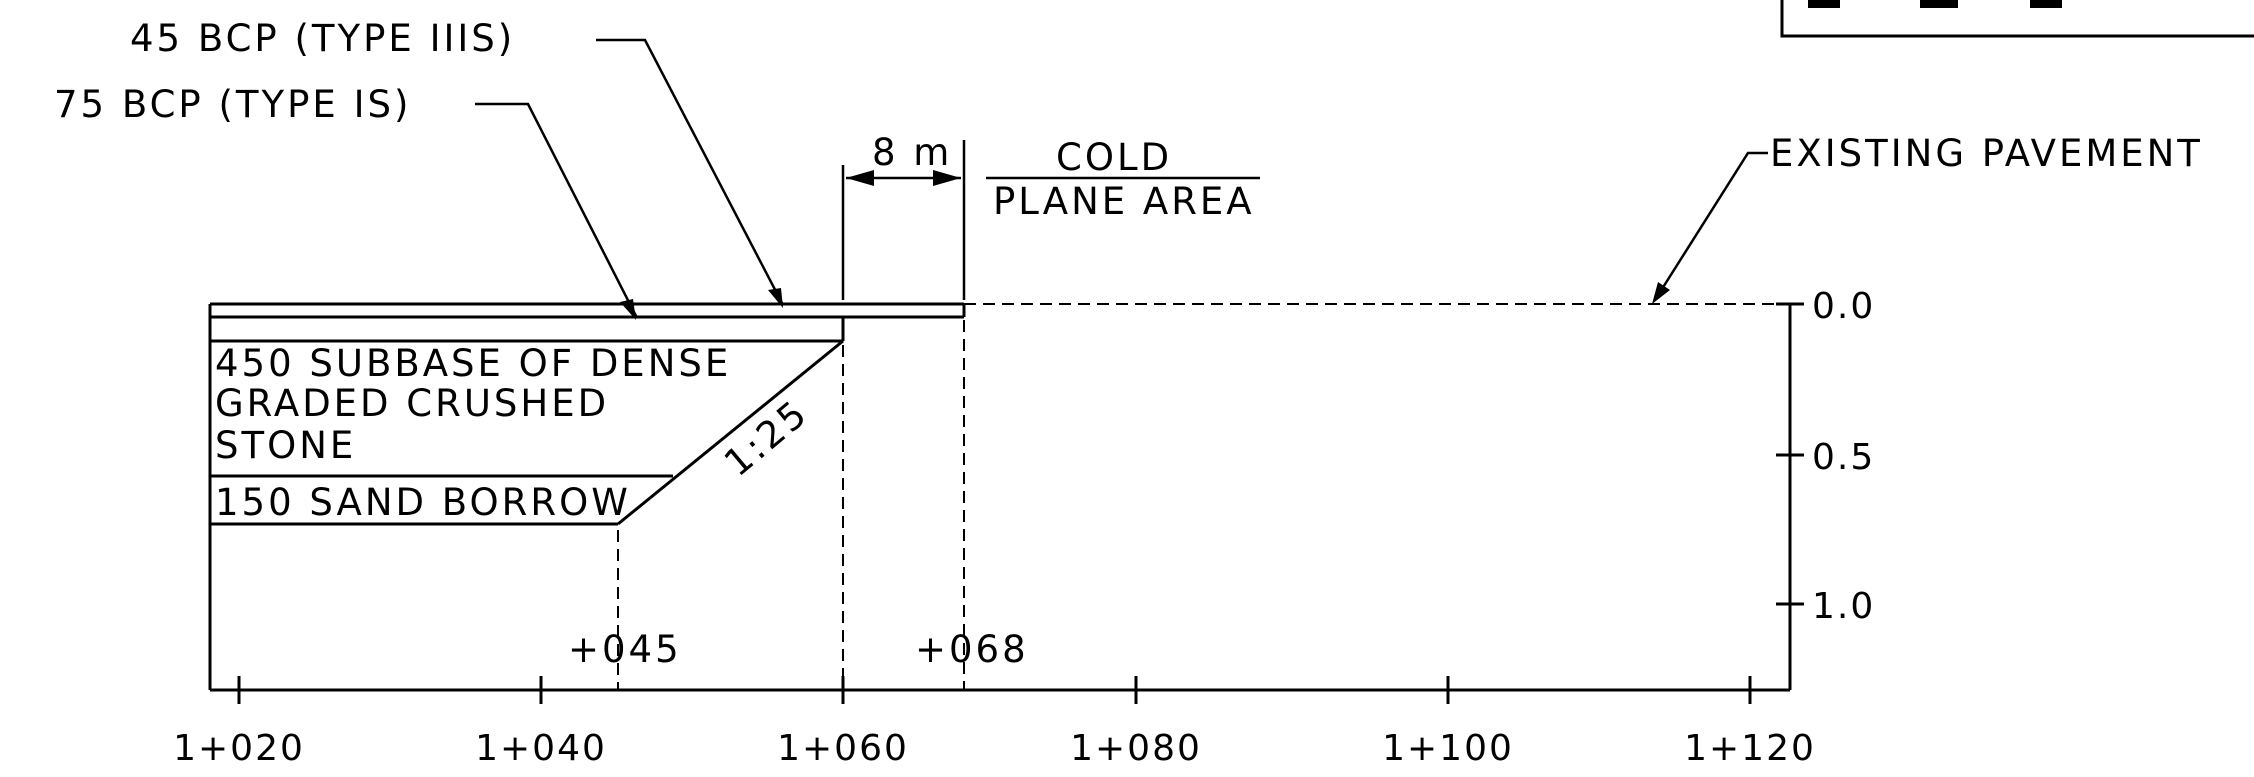 This screenshot has height=777, width=2254. What do you see at coordinates (1843, 457) in the screenshot?
I see `depth-label: 0.5` at bounding box center [1843, 457].